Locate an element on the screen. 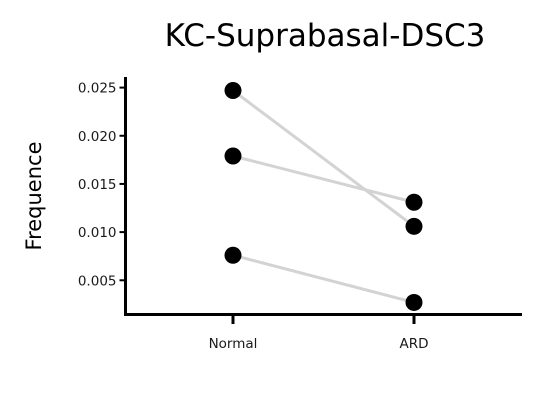 This screenshot has width=546, height=408. x-axis-ticks: Normal ARD is located at coordinates (319, 334).